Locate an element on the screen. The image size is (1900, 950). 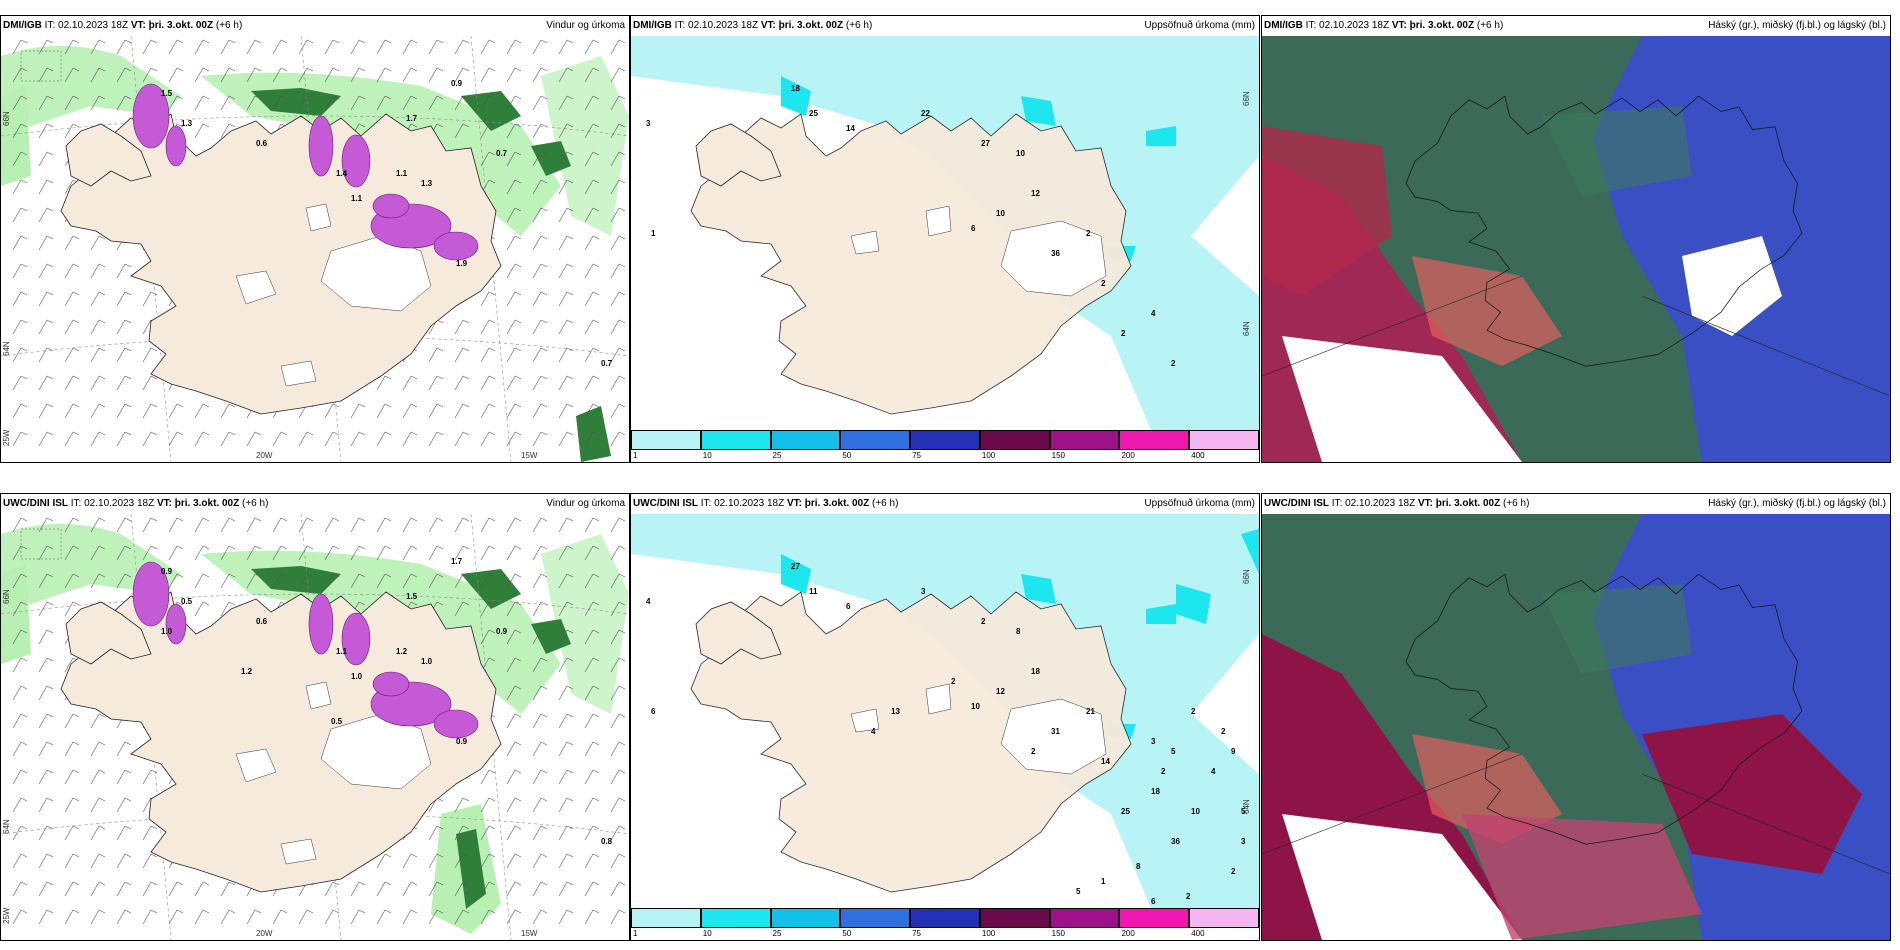
colorbar-tick: 75 is located at coordinates (917, 455).